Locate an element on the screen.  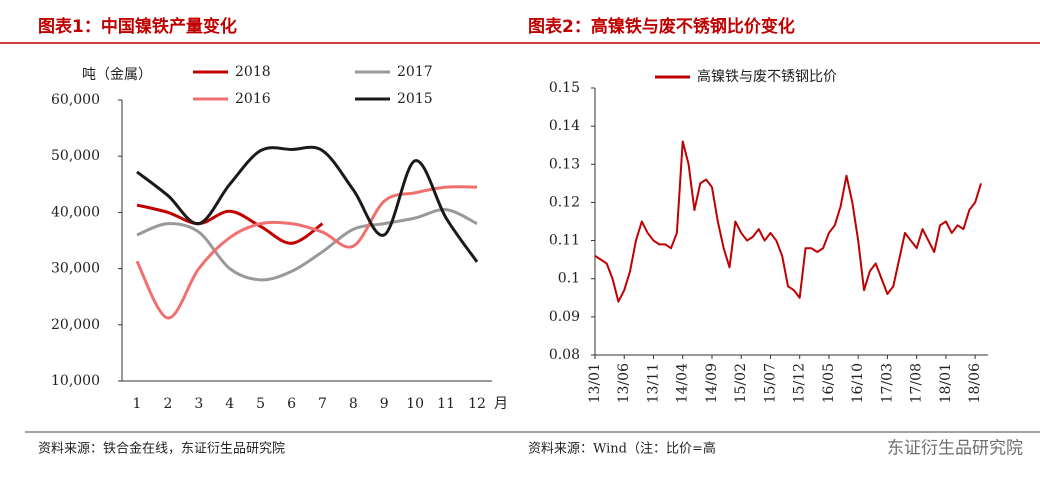
x-tick-label: 15/07 is located at coordinates (770, 383).